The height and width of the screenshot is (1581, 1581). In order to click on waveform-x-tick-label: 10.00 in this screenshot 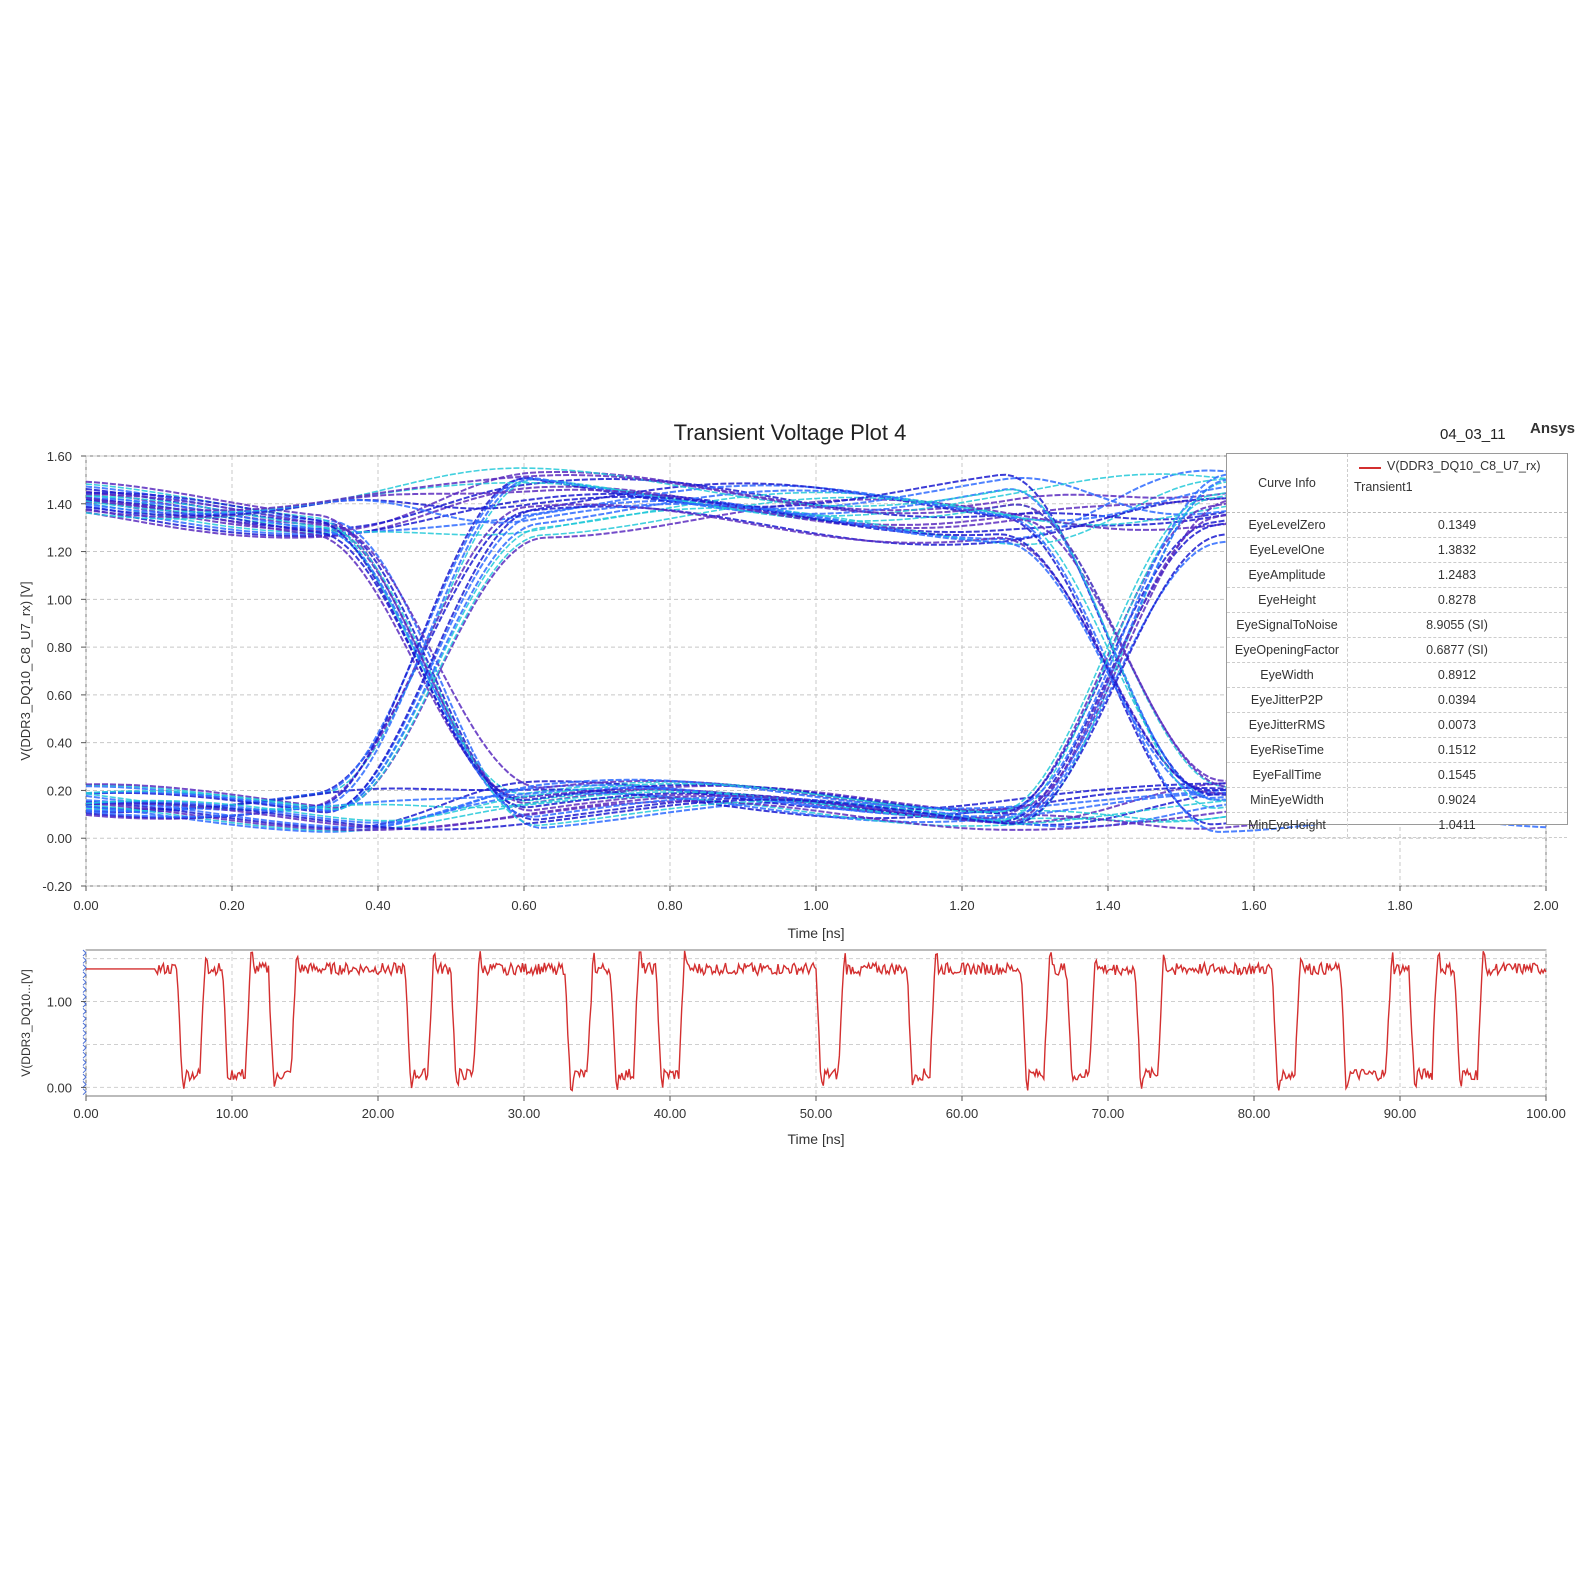, I will do `click(232, 1113)`.